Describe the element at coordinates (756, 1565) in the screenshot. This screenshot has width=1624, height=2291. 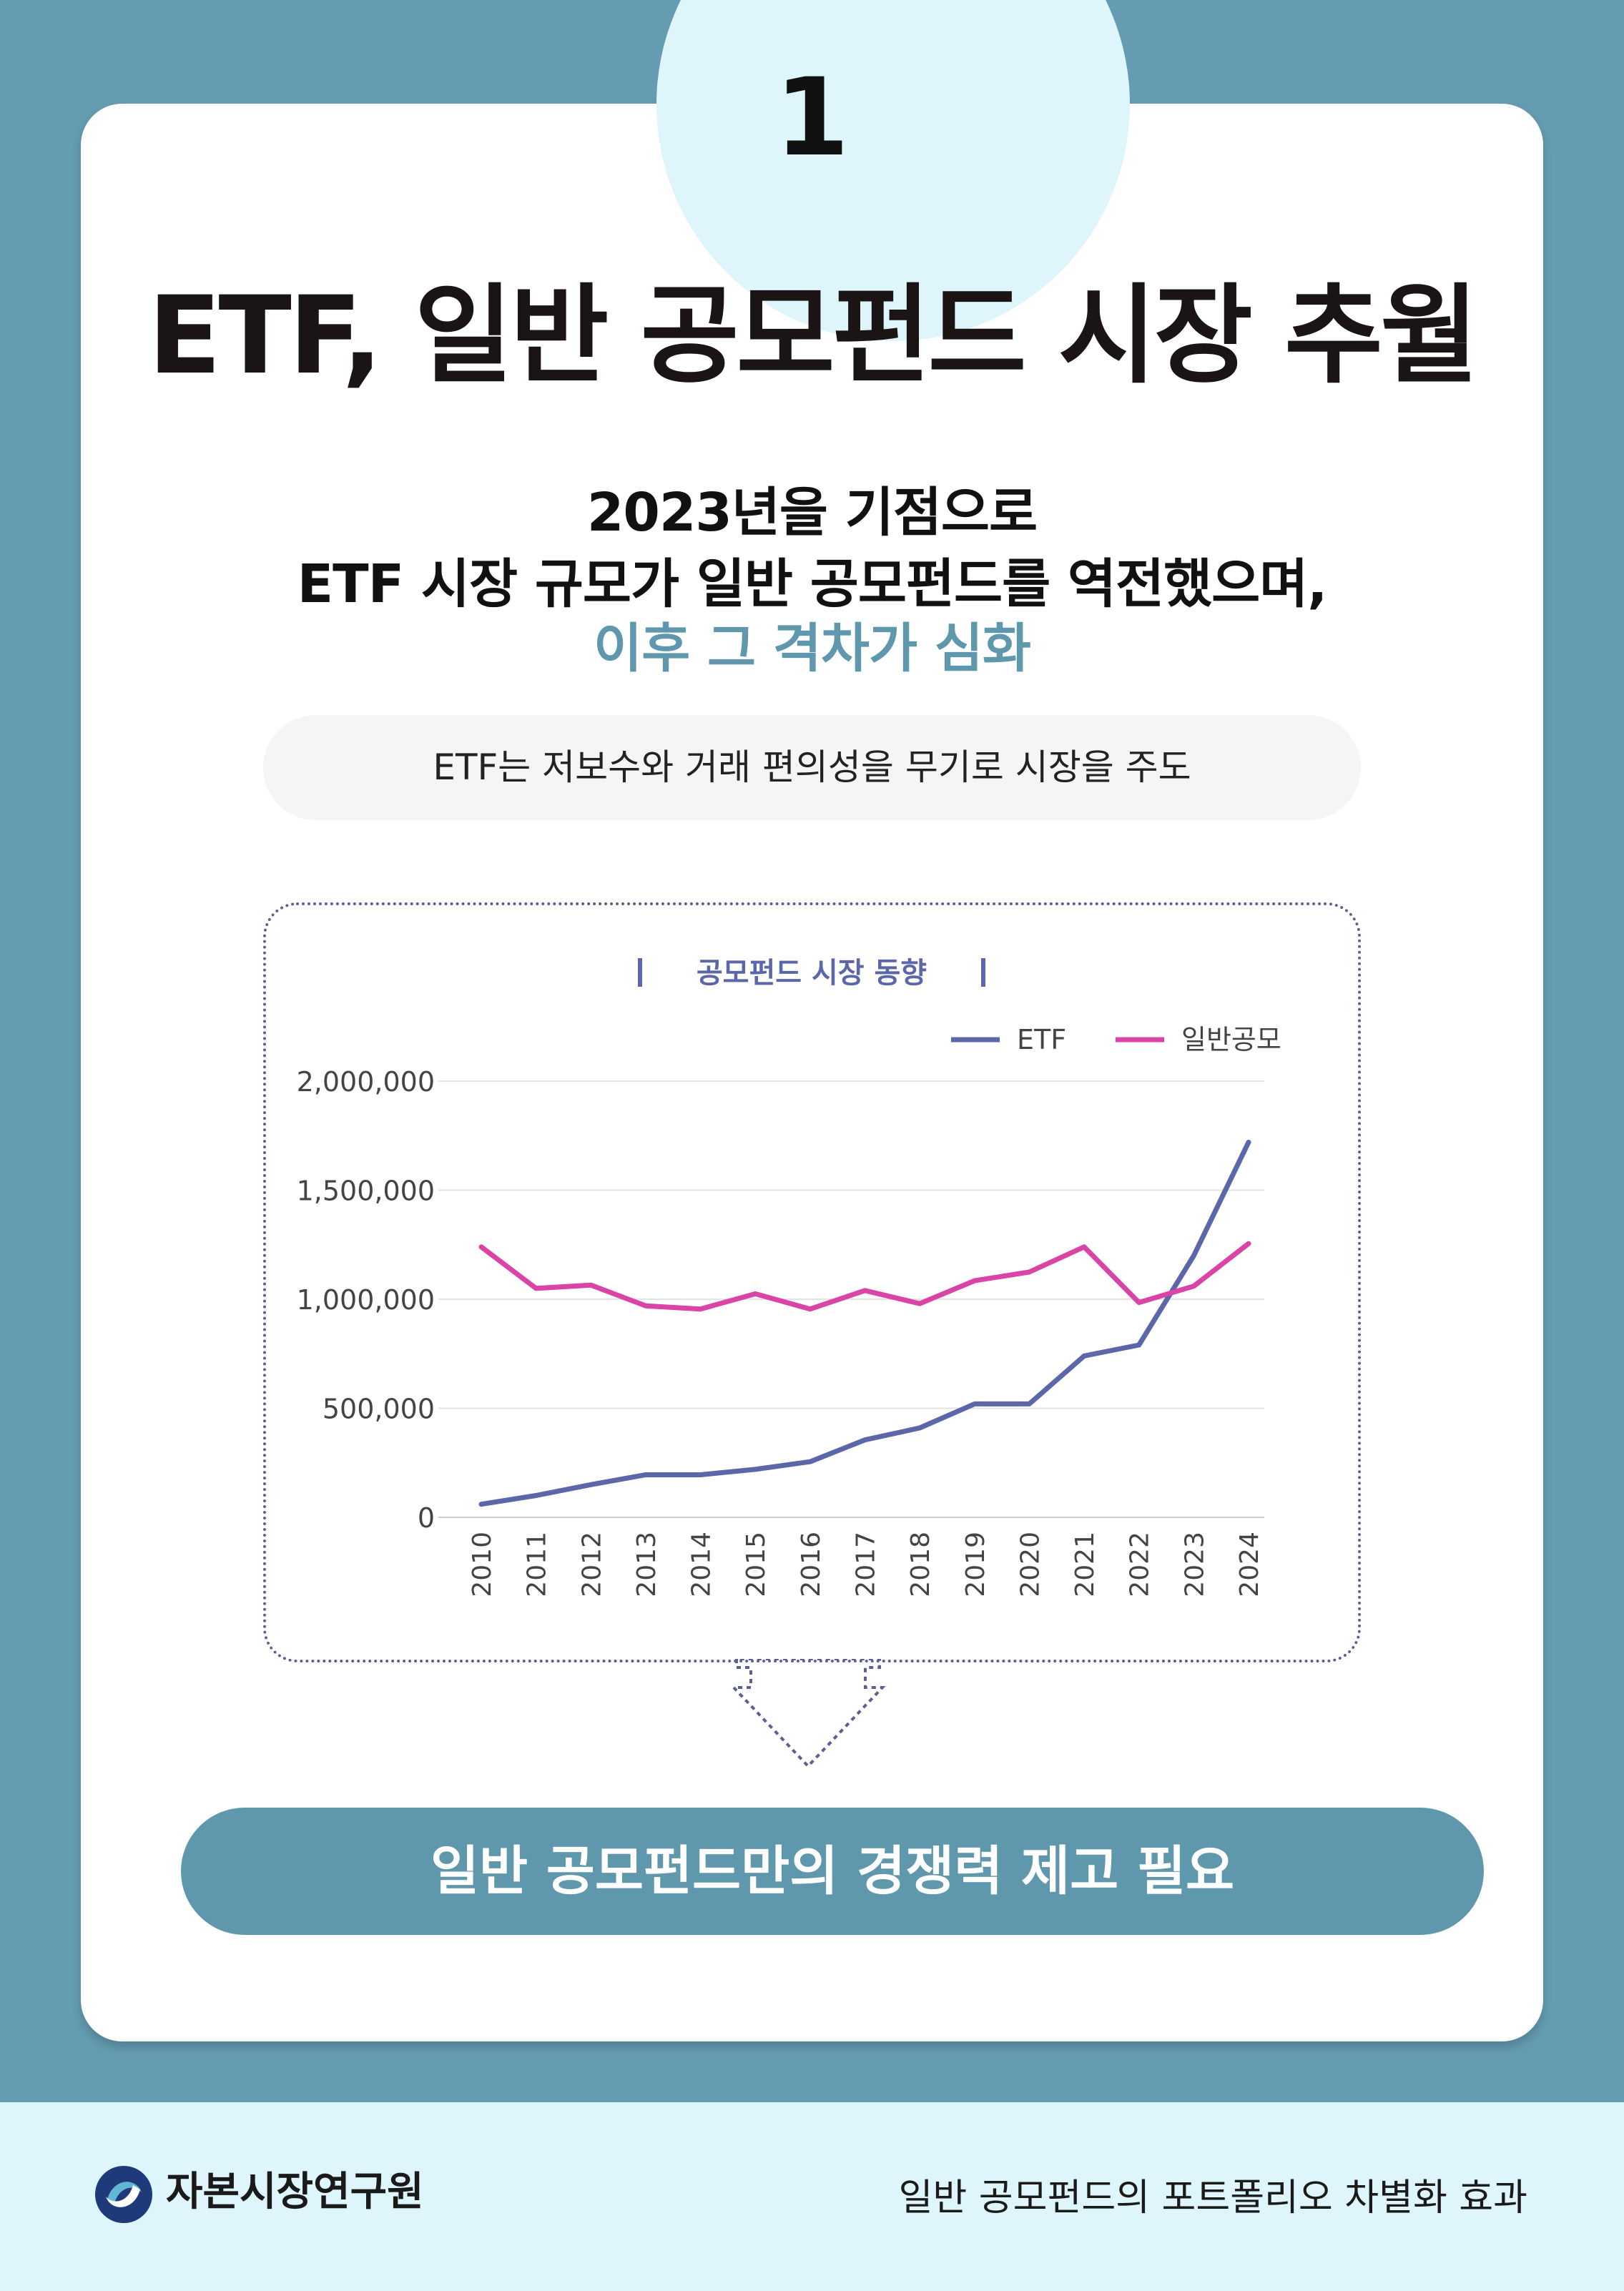
I see `x-tick-label: 2015` at that location.